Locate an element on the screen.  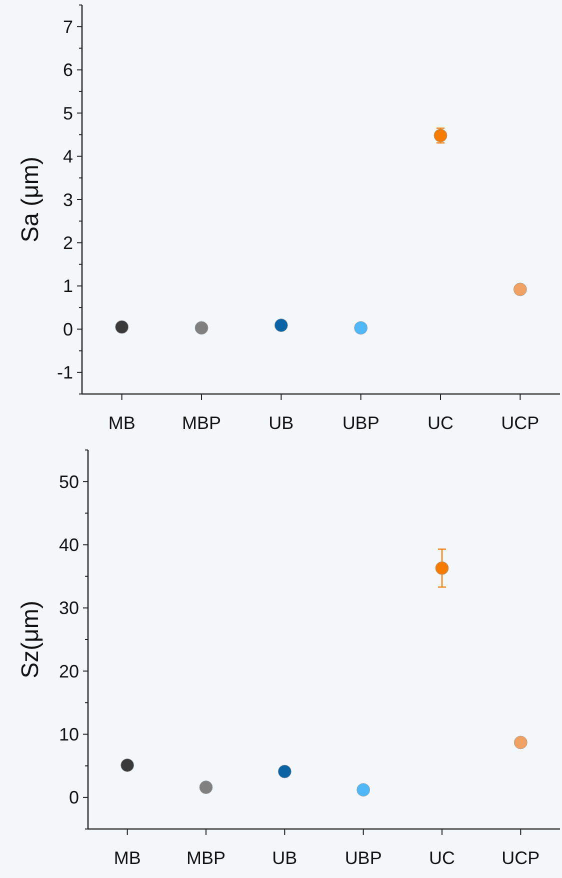
y-tick-label: 40 is located at coordinates (68, 545).